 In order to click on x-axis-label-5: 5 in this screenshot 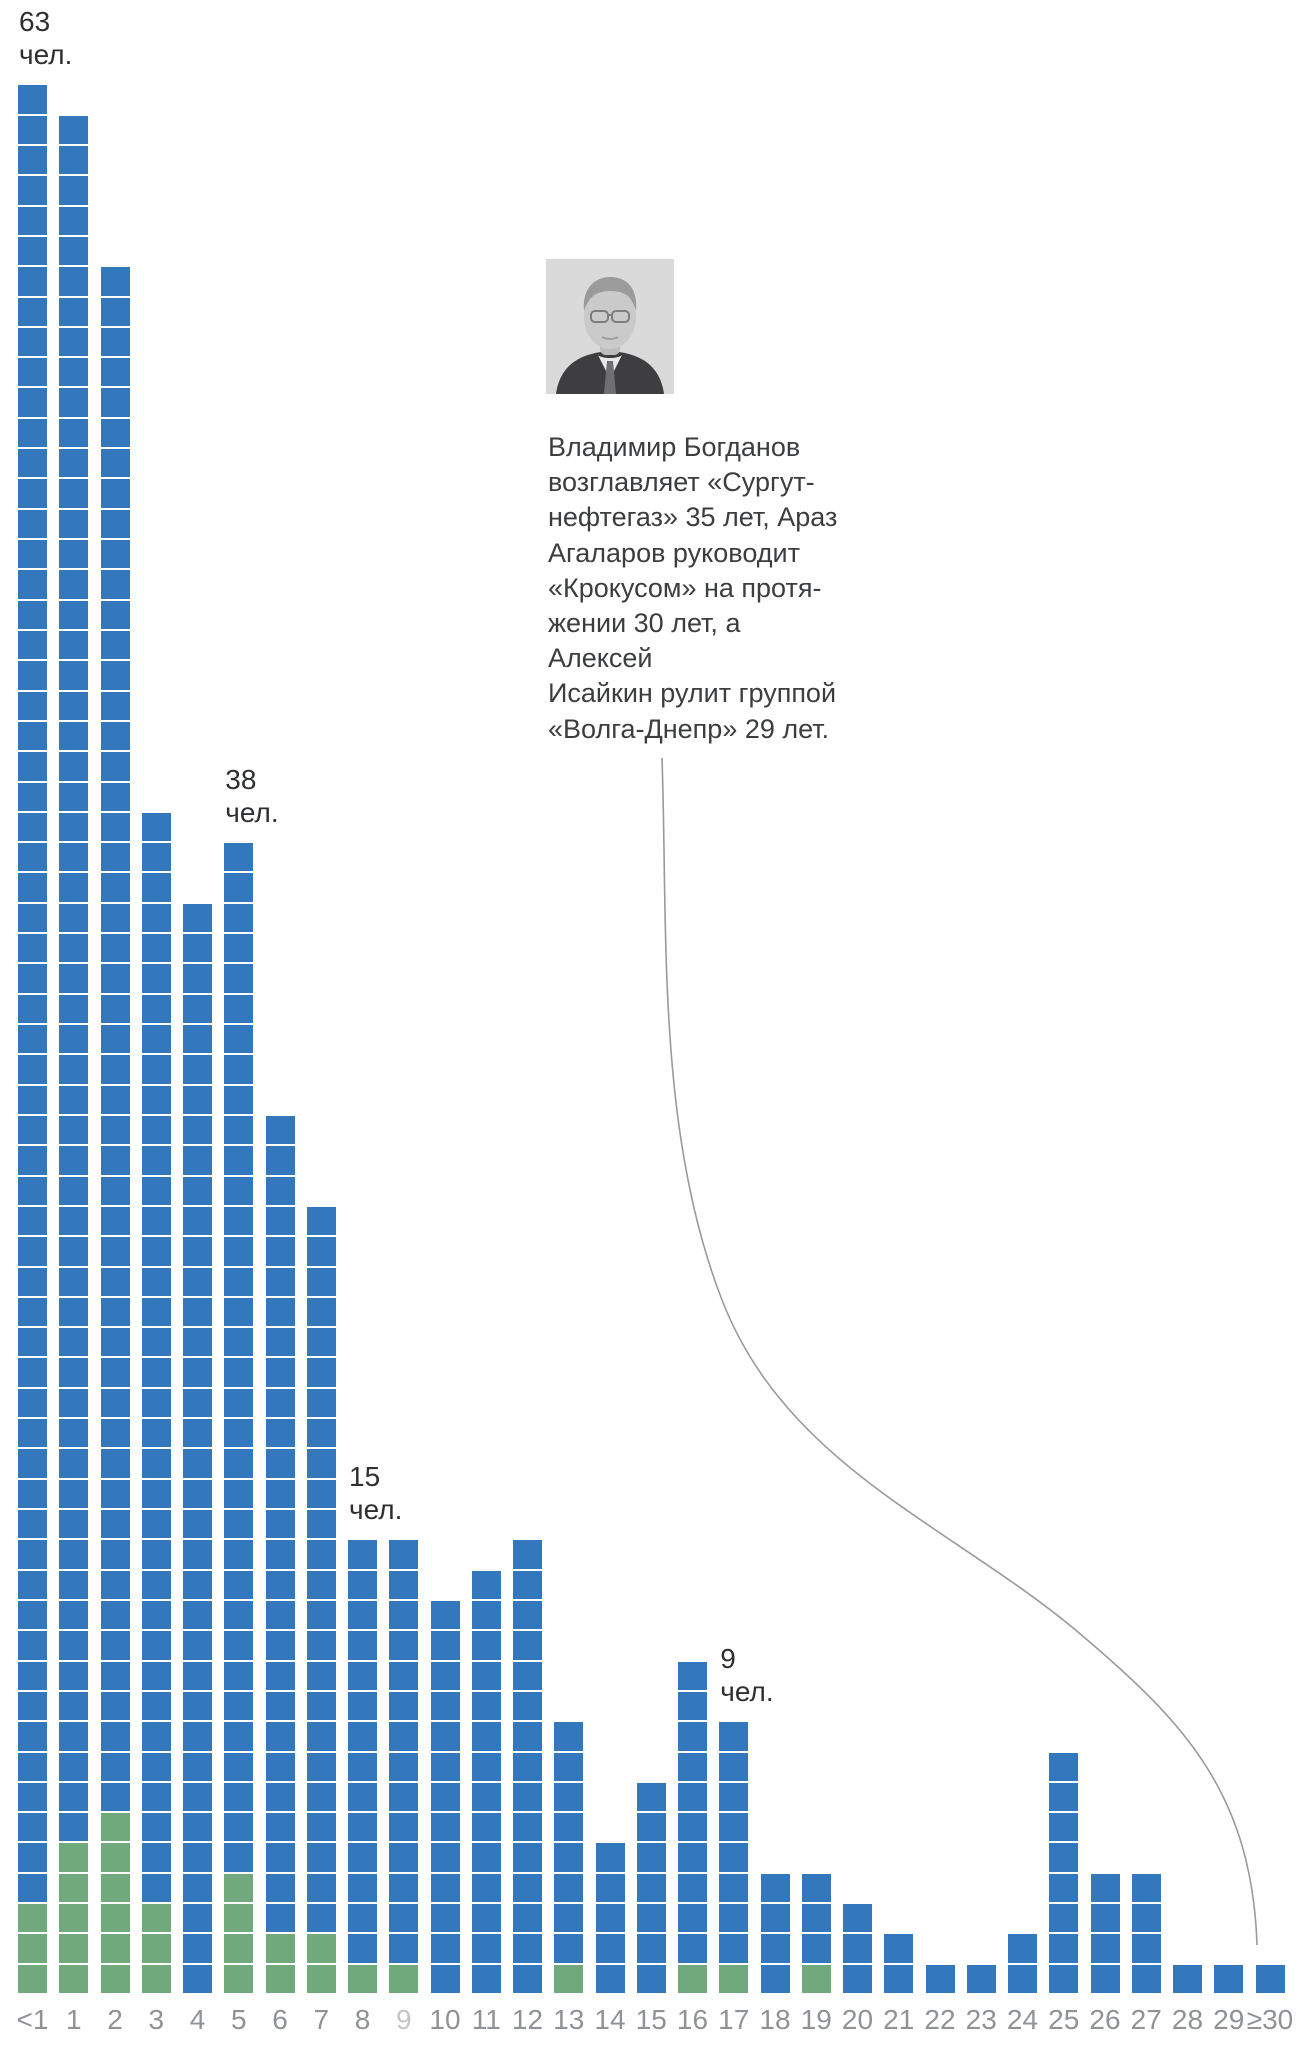, I will do `click(238, 2019)`.